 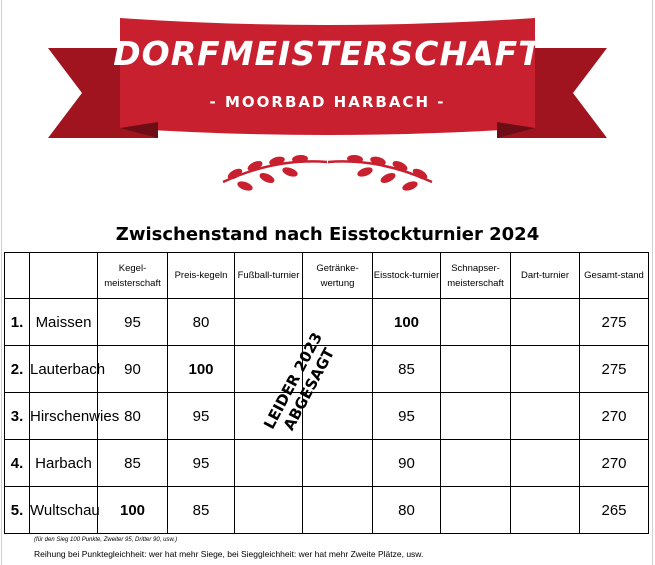 I want to click on rank-cell: 5., so click(x=17, y=510).